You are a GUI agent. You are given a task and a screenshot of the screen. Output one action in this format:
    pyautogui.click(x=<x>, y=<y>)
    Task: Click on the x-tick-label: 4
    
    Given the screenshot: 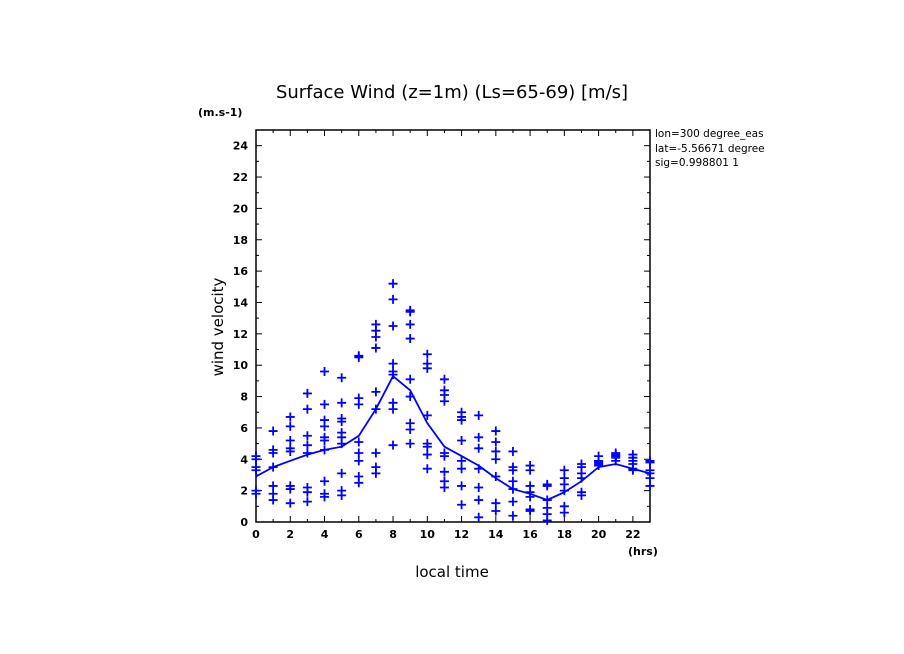 What is the action you would take?
    pyautogui.click(x=325, y=534)
    